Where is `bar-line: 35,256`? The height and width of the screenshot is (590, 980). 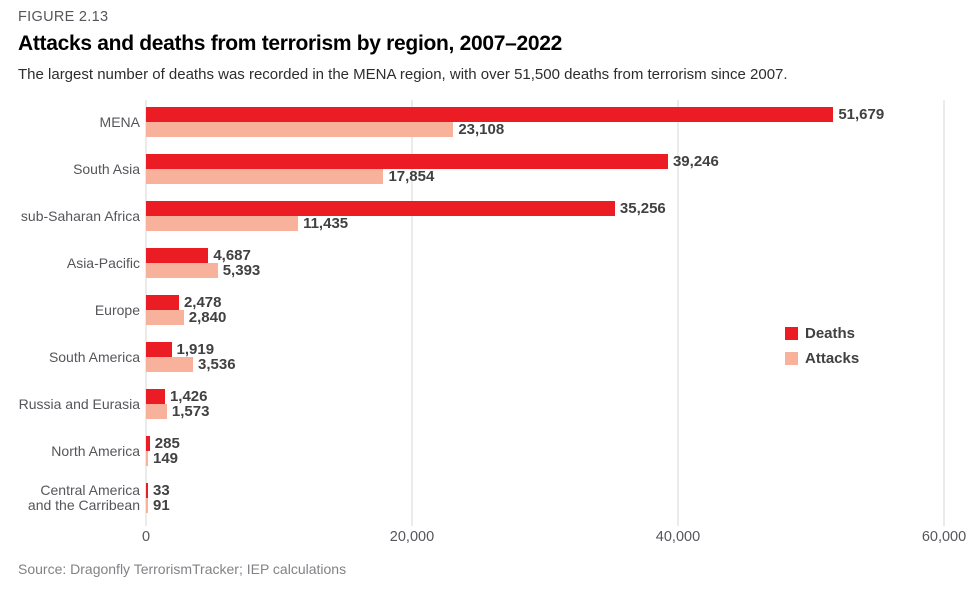
bar-line: 35,256 is located at coordinates (545, 208).